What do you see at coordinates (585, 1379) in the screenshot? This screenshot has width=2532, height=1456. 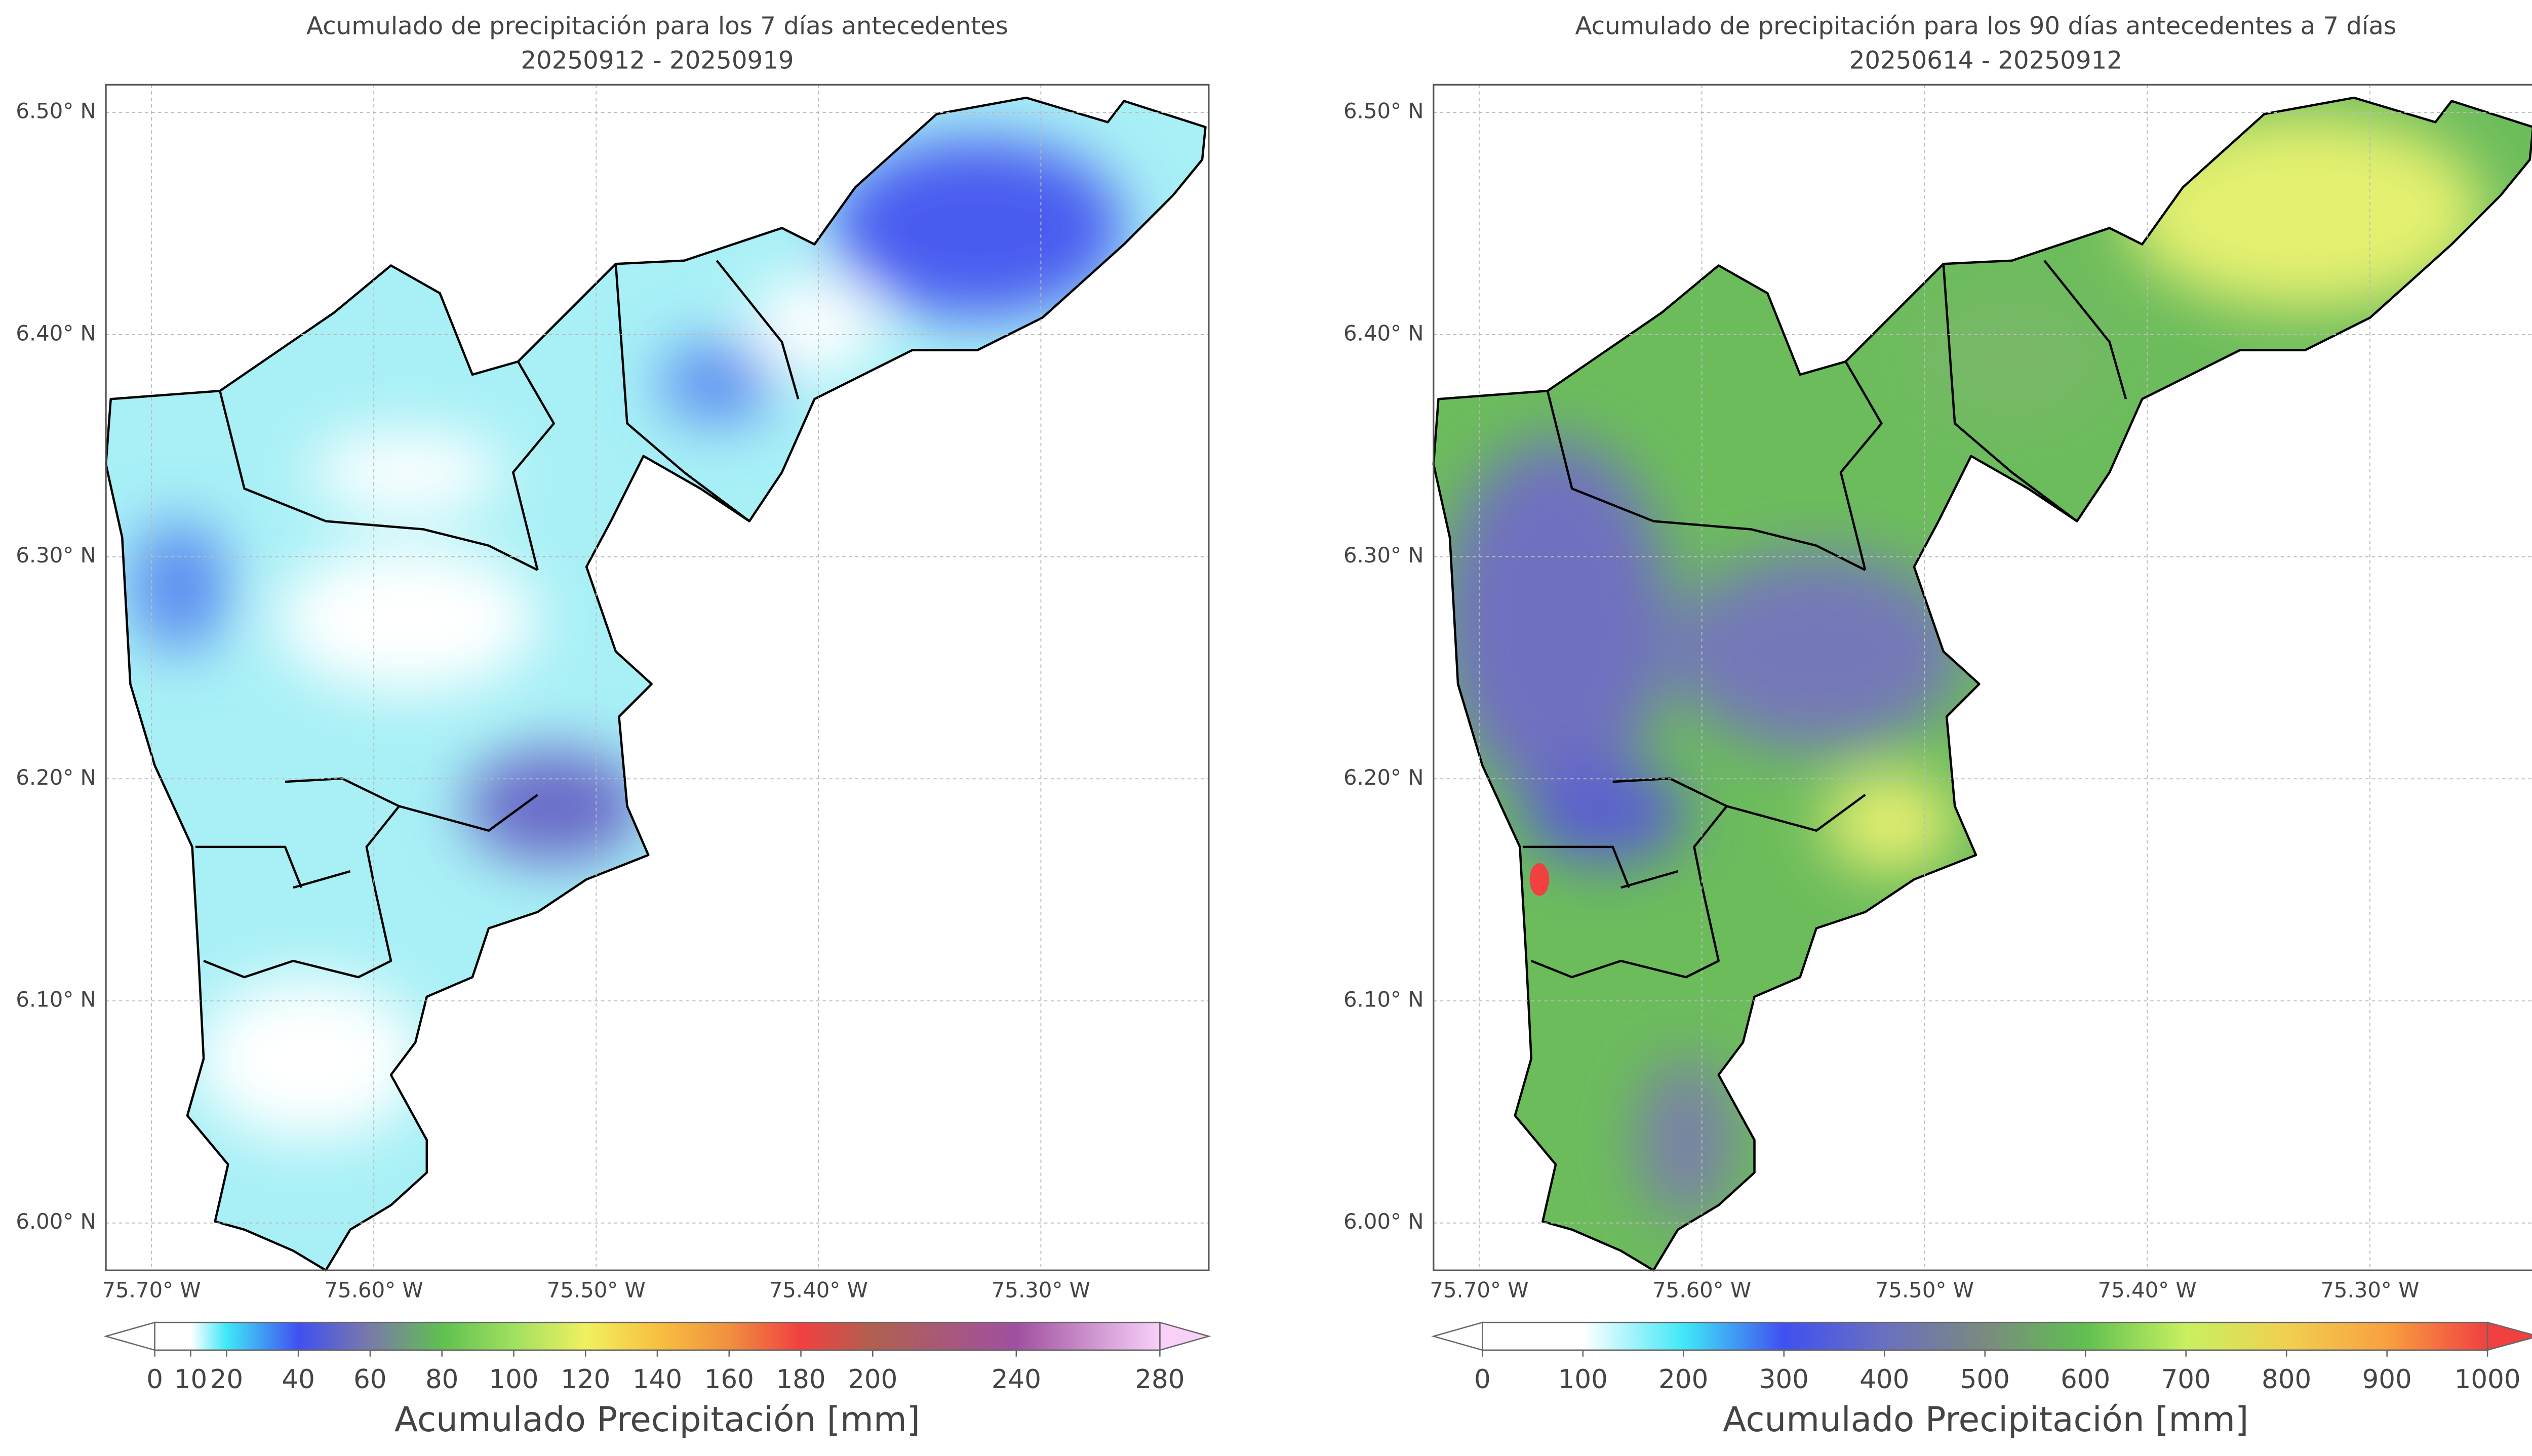 I see `colorbar-tick-label: 120` at bounding box center [585, 1379].